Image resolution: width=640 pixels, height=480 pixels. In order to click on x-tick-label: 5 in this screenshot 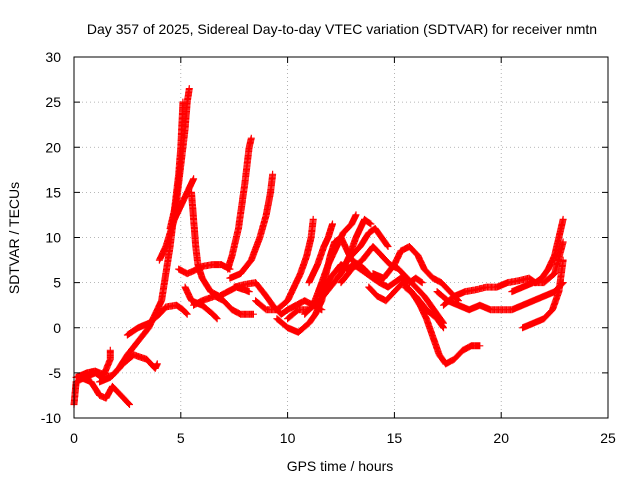, I will do `click(181, 438)`.